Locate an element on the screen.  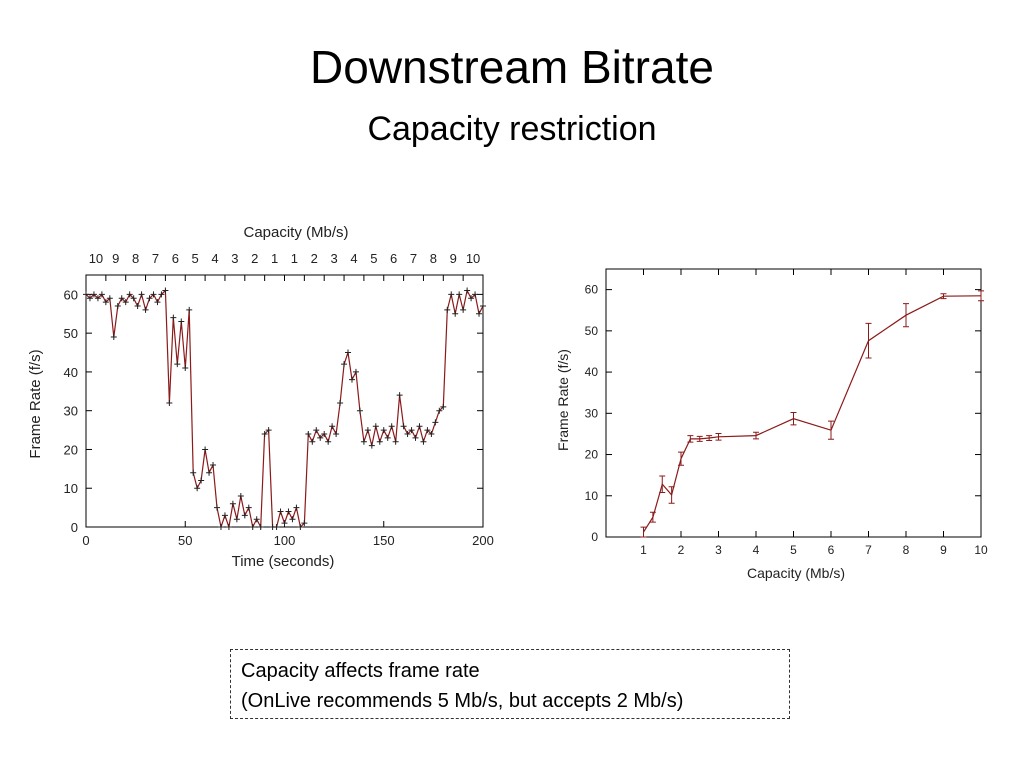
left-top-tick-label: 10 is located at coordinates (96, 258).